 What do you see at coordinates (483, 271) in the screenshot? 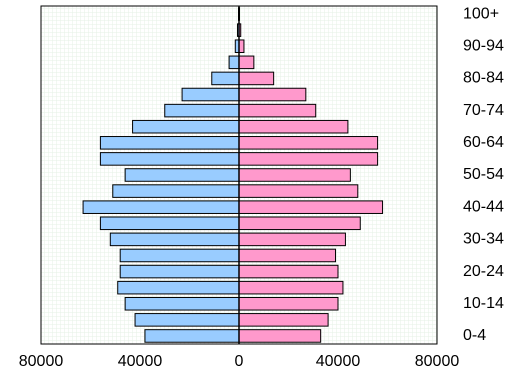
I see `y-tick-label: 20-24` at bounding box center [483, 271].